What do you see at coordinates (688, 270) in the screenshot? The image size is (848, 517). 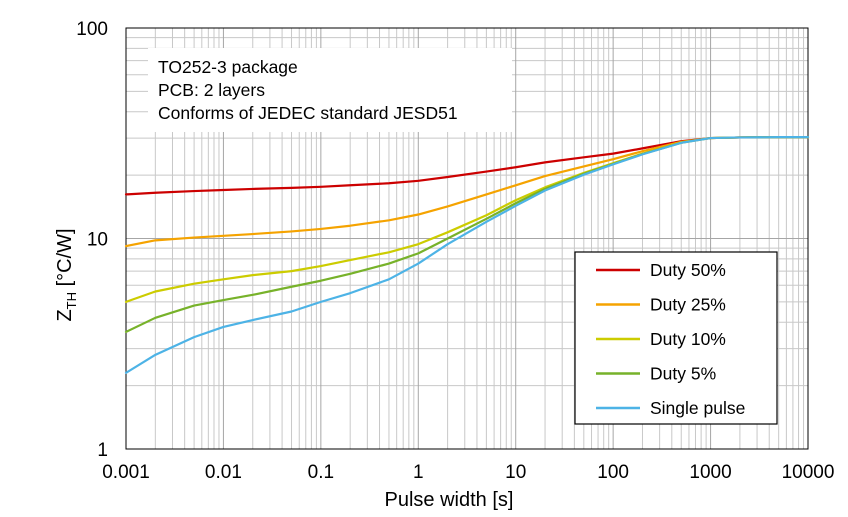 I see `legend-label-0: Duty 50%` at bounding box center [688, 270].